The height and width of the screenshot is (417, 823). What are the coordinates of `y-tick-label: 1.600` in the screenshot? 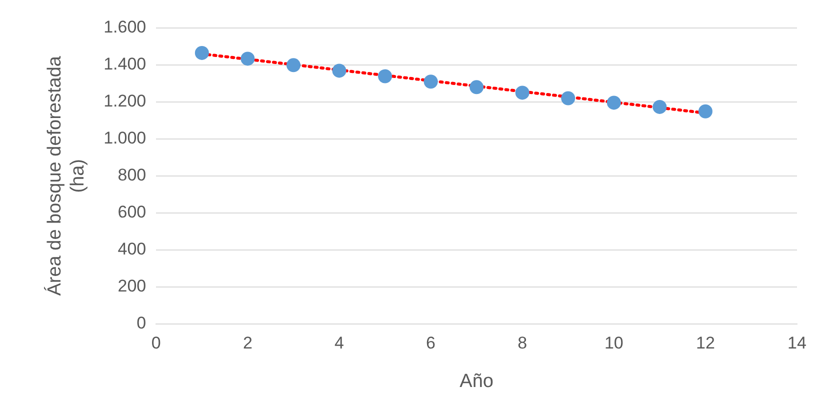 It's located at (125, 27).